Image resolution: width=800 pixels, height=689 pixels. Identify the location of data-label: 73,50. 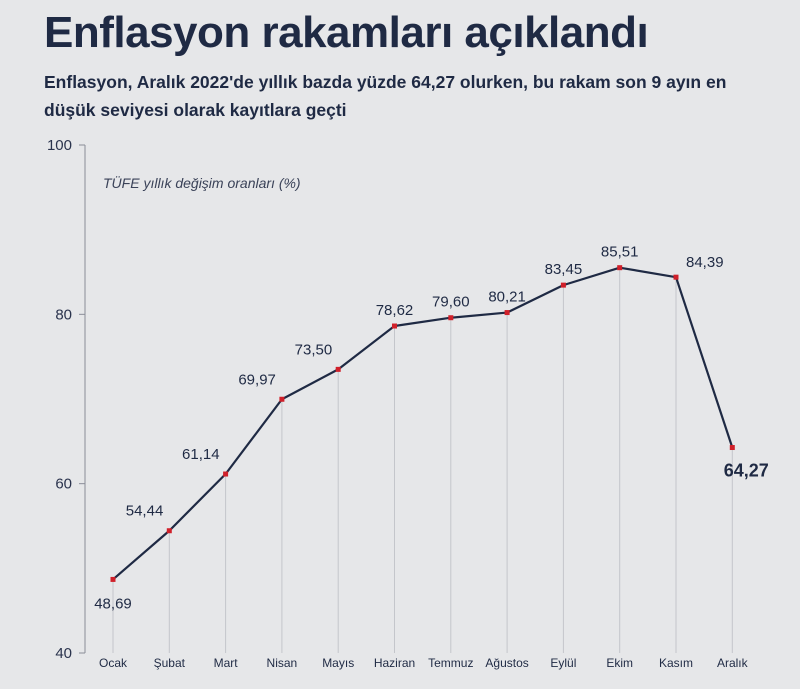
(314, 349).